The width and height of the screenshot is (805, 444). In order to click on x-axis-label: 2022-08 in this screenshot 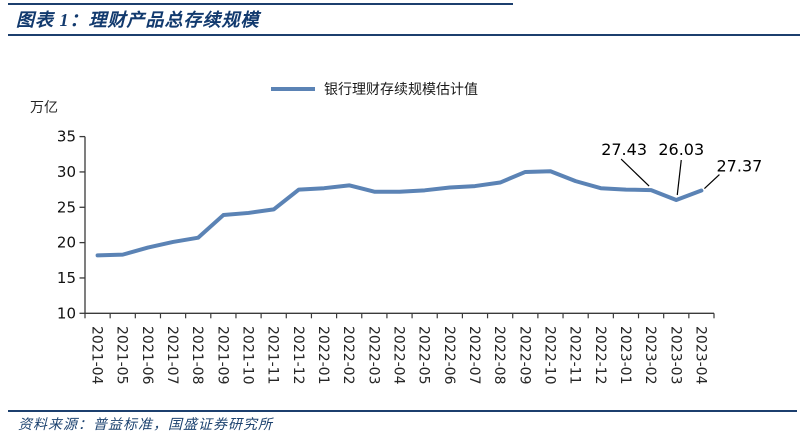, I will do `click(499, 355)`.